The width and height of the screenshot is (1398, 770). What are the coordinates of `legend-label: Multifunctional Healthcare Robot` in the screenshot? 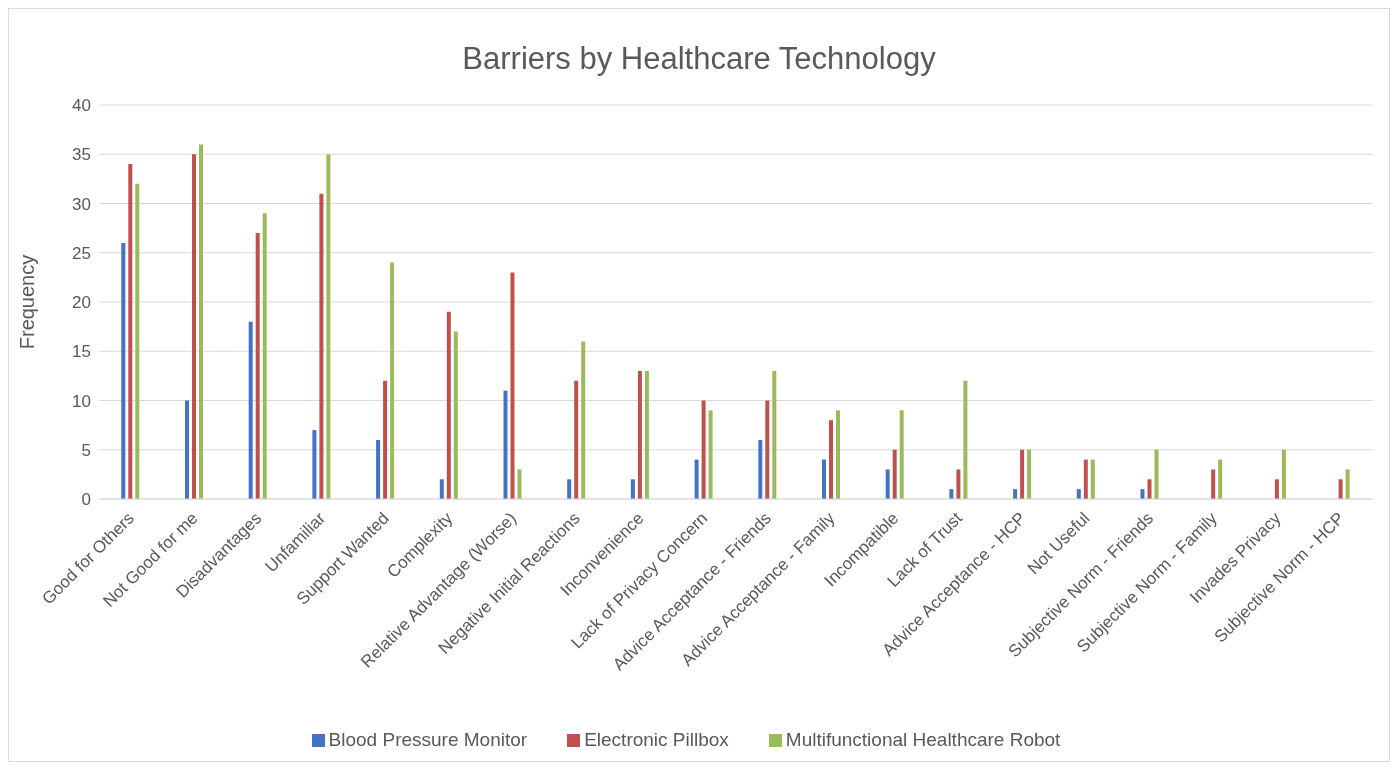 It's located at (923, 739).